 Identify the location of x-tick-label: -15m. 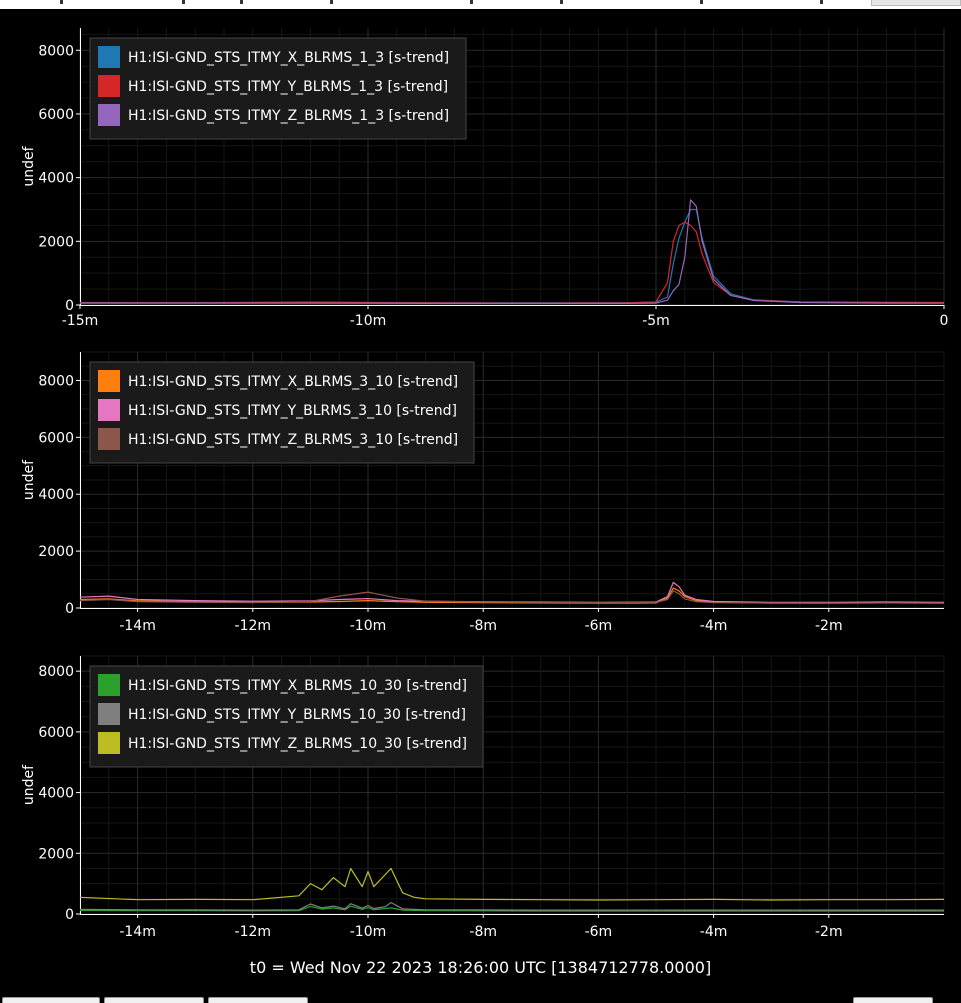
(80, 321).